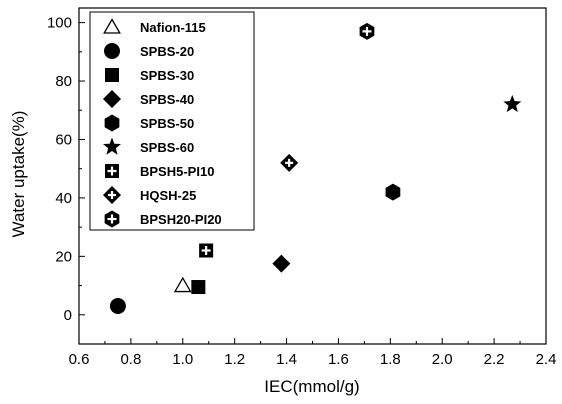 Image resolution: width=562 pixels, height=404 pixels. I want to click on legend-label: SPBS-30, so click(167, 75).